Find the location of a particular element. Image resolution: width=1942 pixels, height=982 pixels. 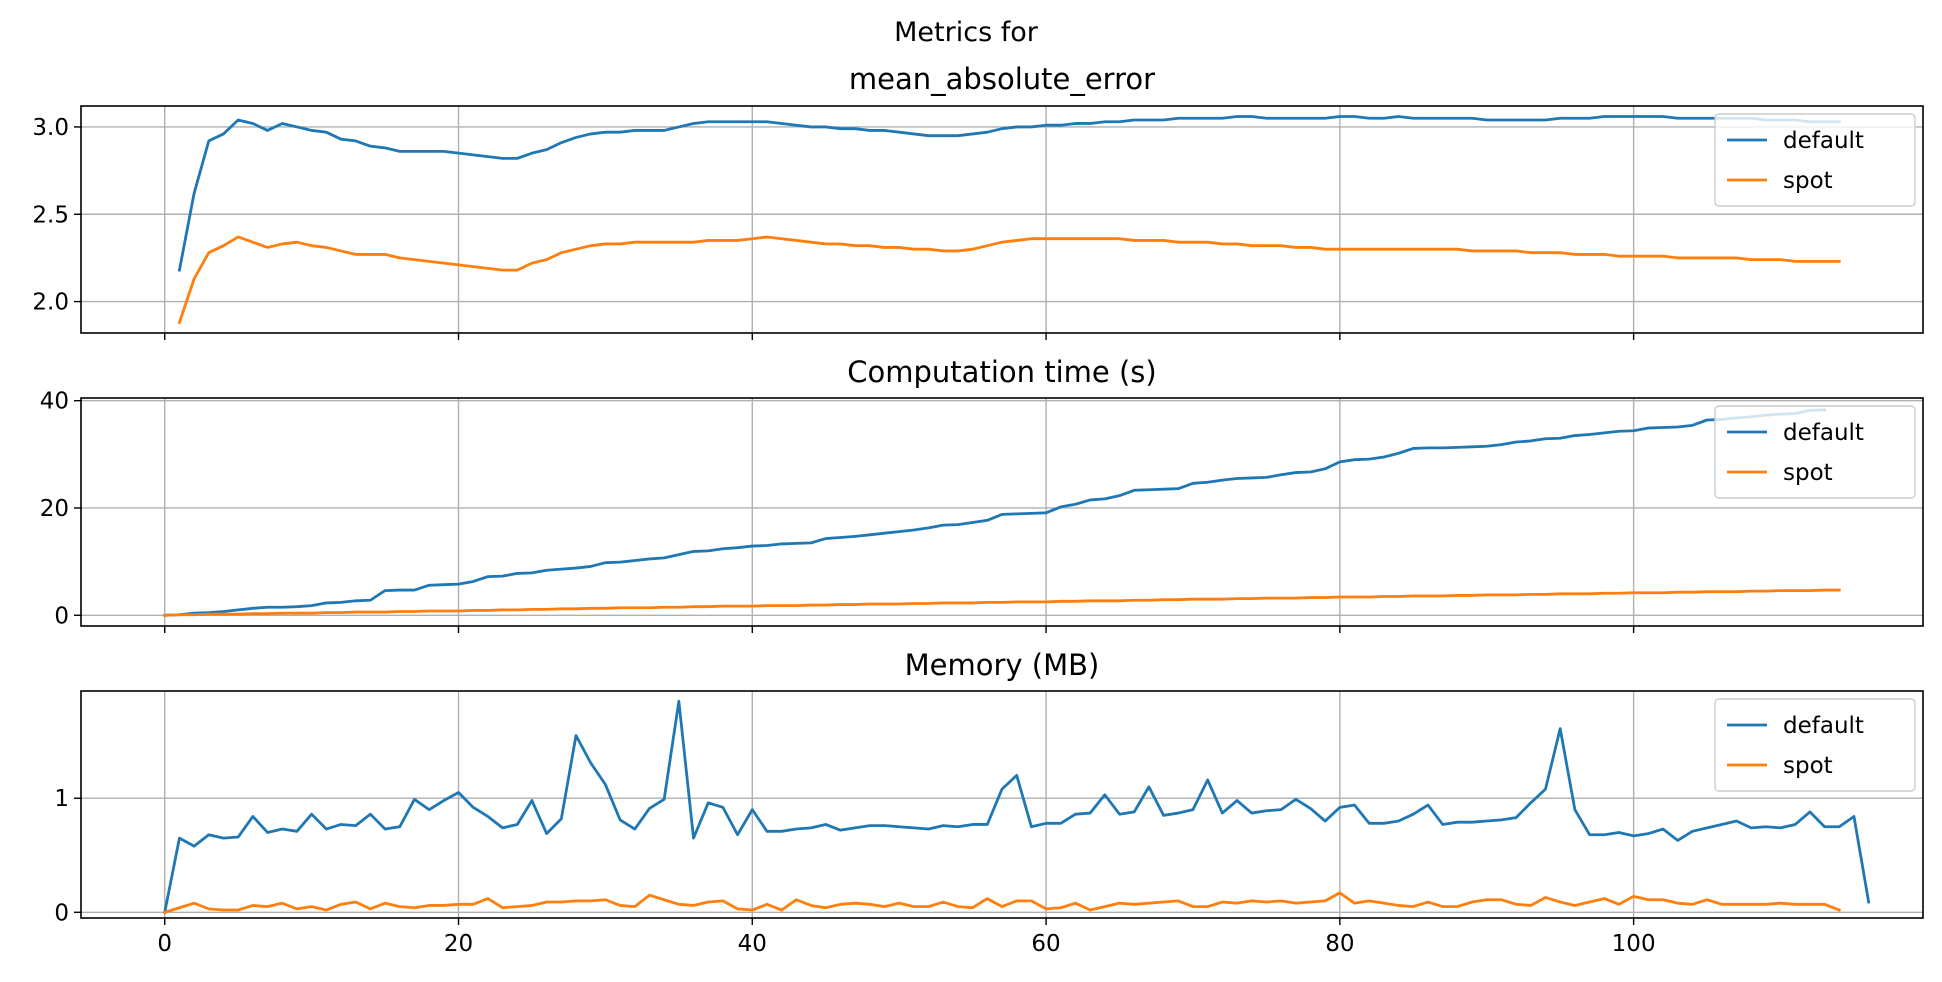

y-tick-label: 20 is located at coordinates (54, 509).